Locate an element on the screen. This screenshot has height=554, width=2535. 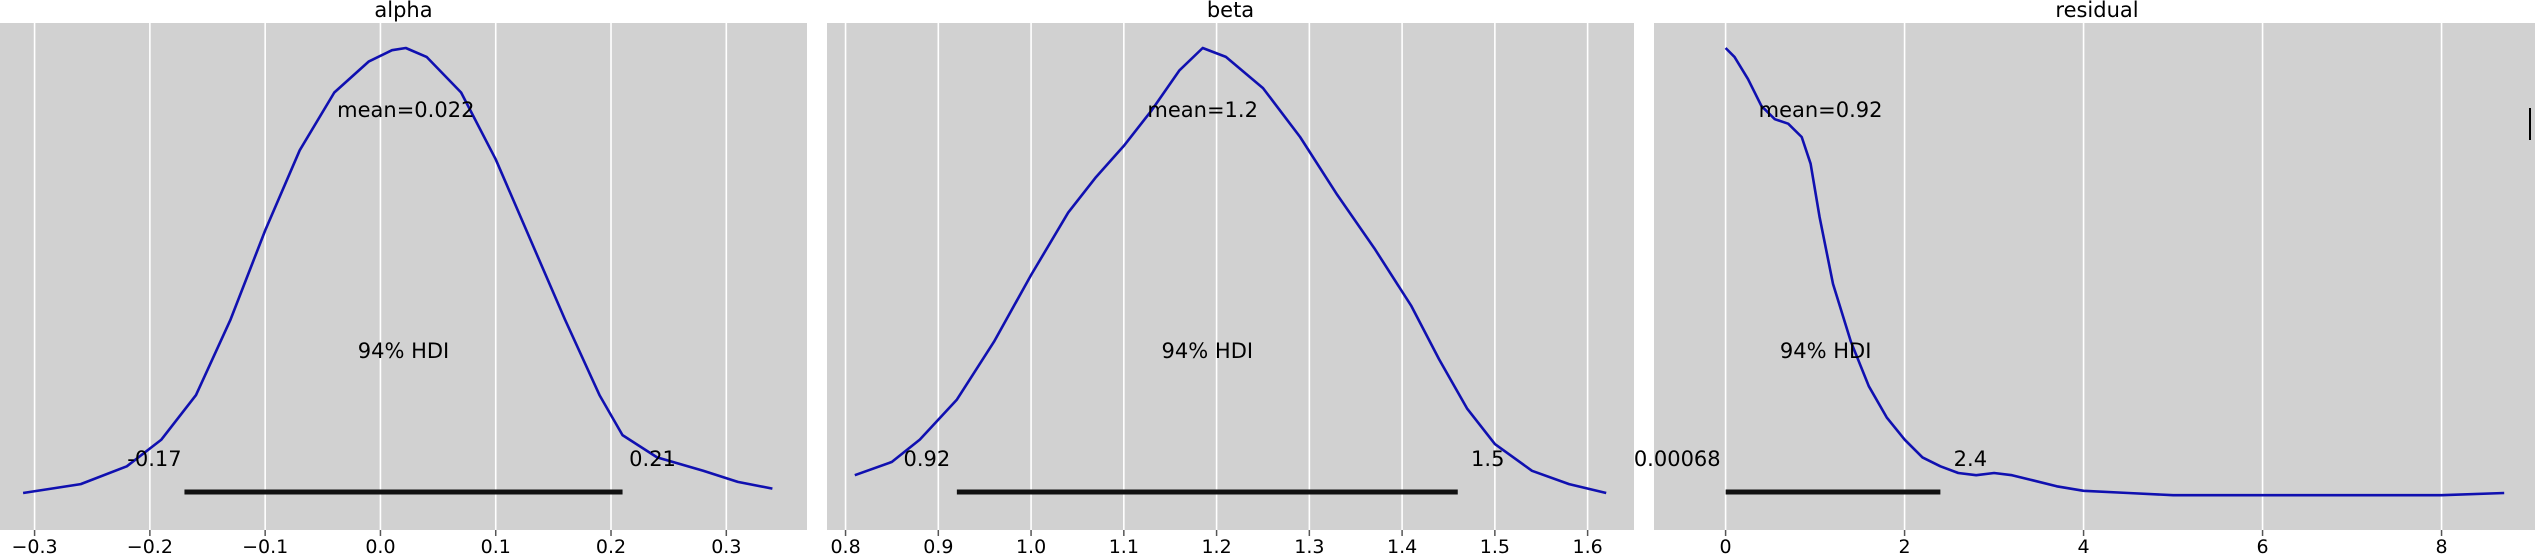
x-tick-label: 0.8 is located at coordinates (845, 545).